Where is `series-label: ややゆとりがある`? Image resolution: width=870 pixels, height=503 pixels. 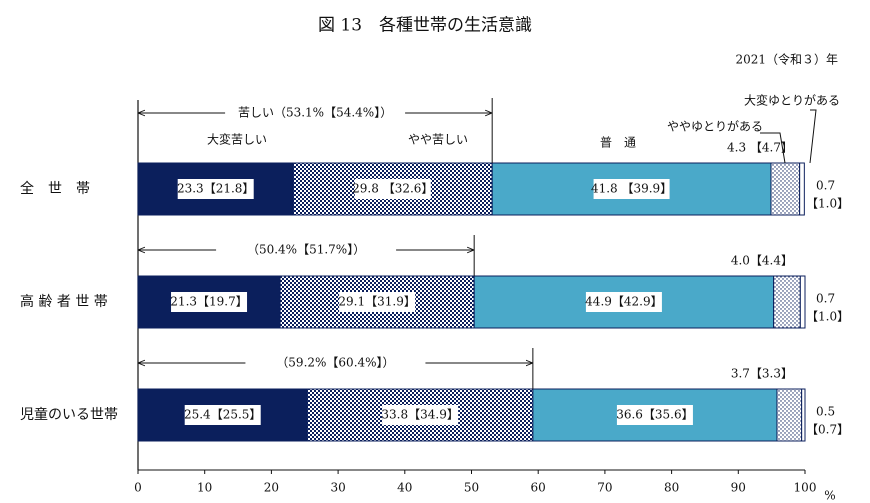
series-label: ややゆとりがある is located at coordinates (715, 126).